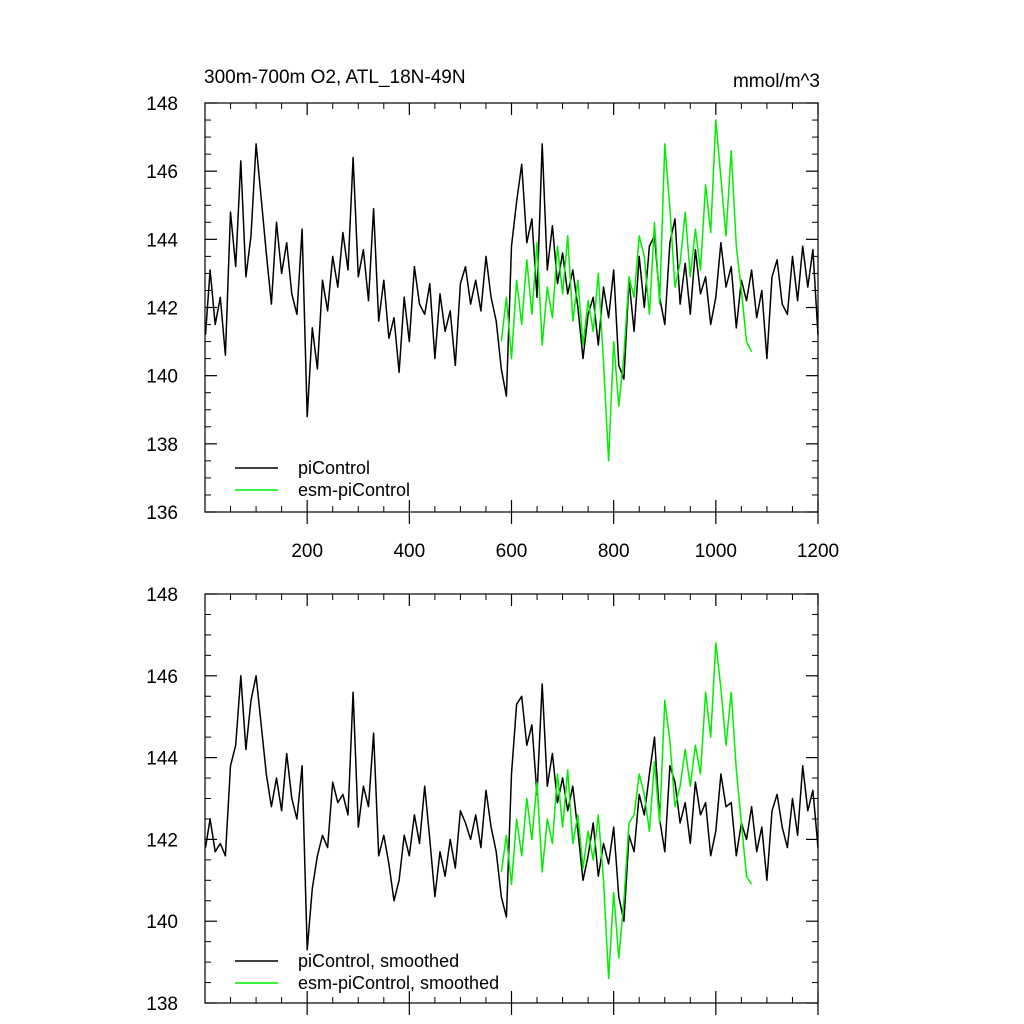  What do you see at coordinates (378, 961) in the screenshot?
I see `legend-label-picontrol-smoothed: piControl, smoothed` at bounding box center [378, 961].